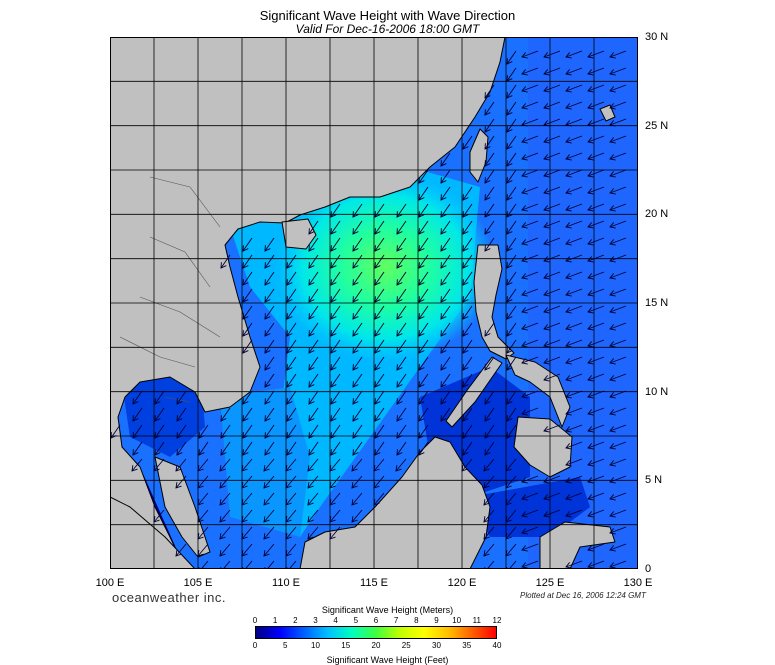 The width and height of the screenshot is (775, 665). I want to click on land-taiwan, so click(479, 155).